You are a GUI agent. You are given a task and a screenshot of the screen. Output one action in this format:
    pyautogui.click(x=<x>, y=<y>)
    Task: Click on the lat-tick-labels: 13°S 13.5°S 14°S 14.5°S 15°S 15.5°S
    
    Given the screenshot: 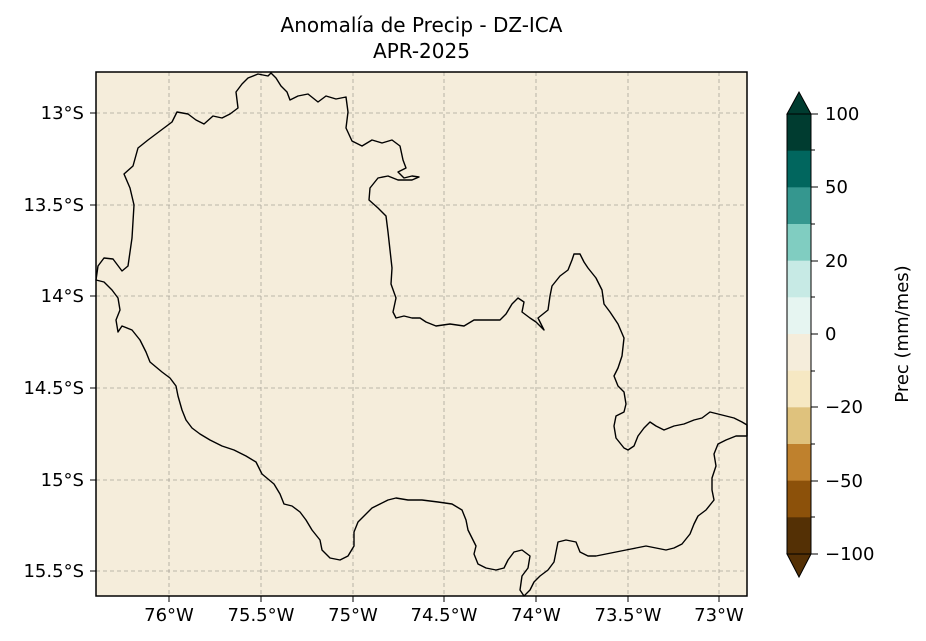 What is the action you would take?
    pyautogui.click(x=53, y=342)
    